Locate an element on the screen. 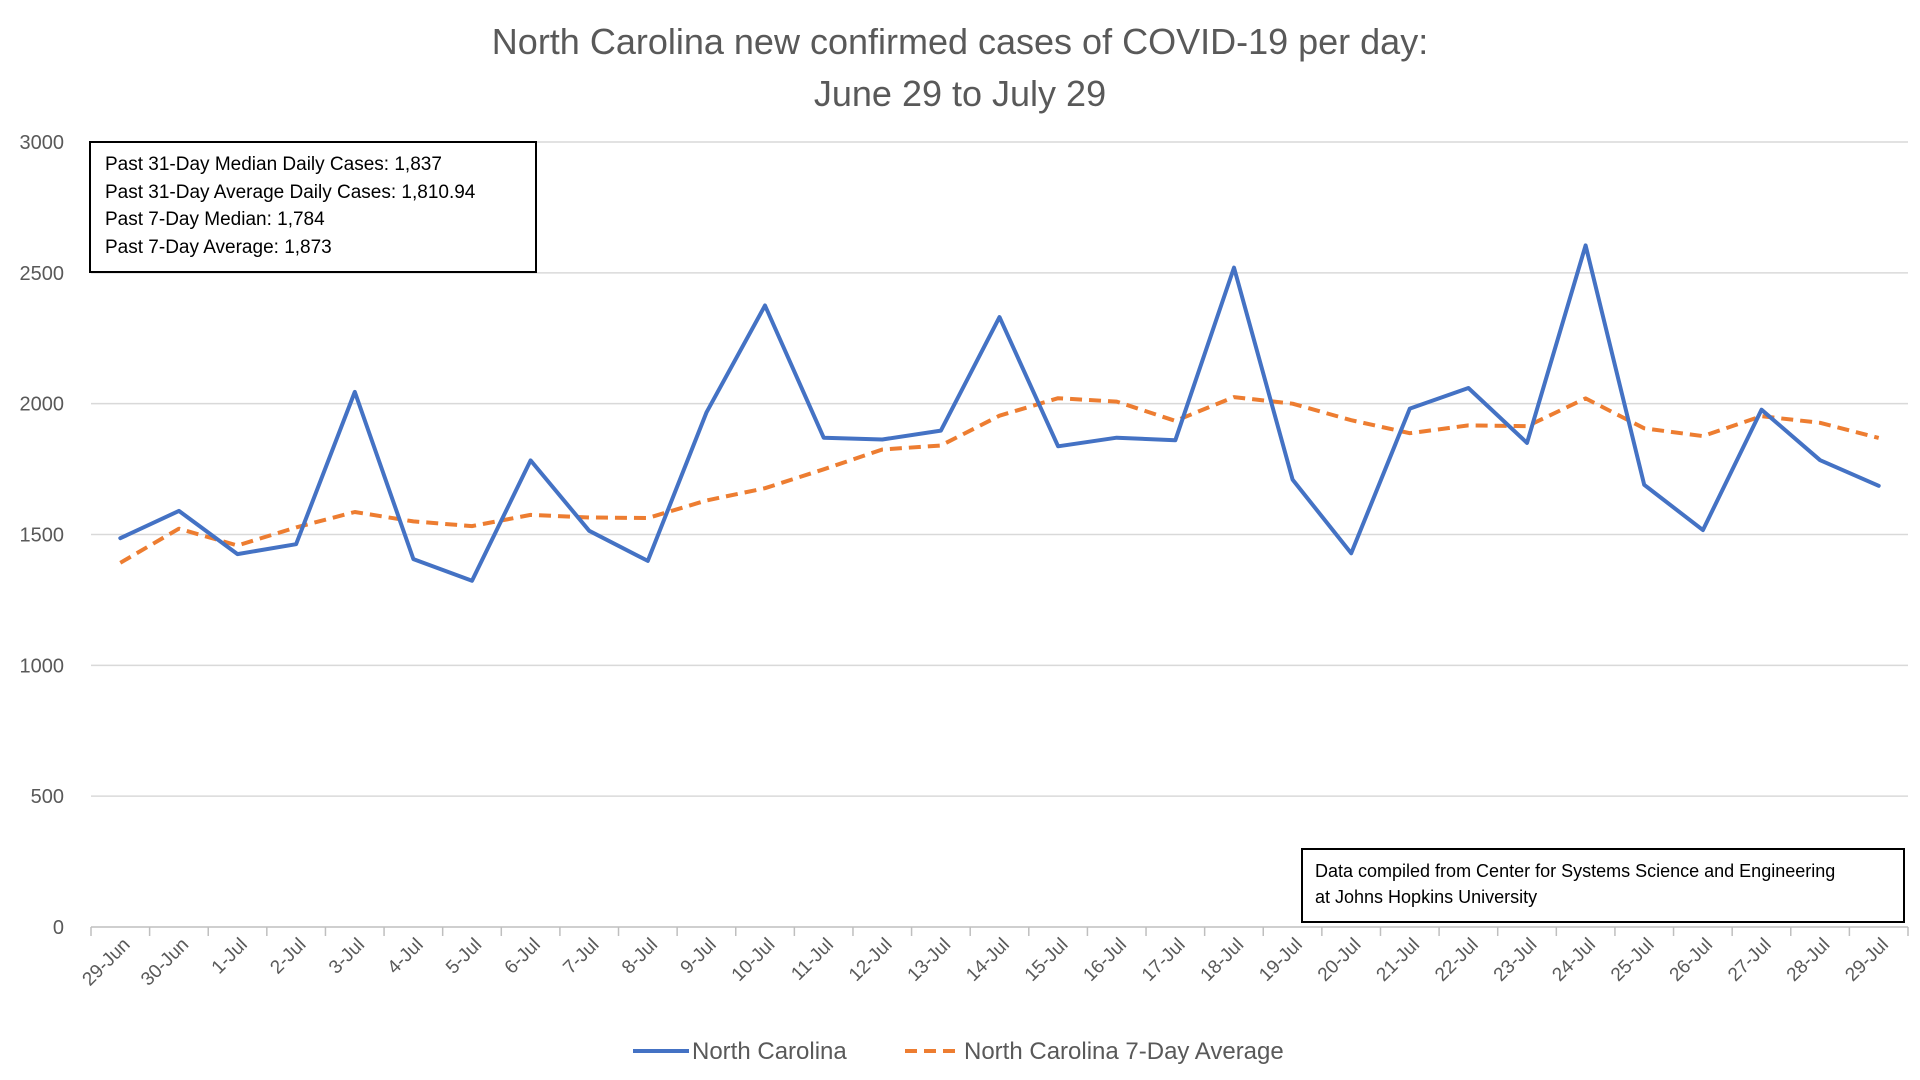 The height and width of the screenshot is (1080, 1920). x-tick-label-4-Jul: 4-Jul is located at coordinates (406, 956).